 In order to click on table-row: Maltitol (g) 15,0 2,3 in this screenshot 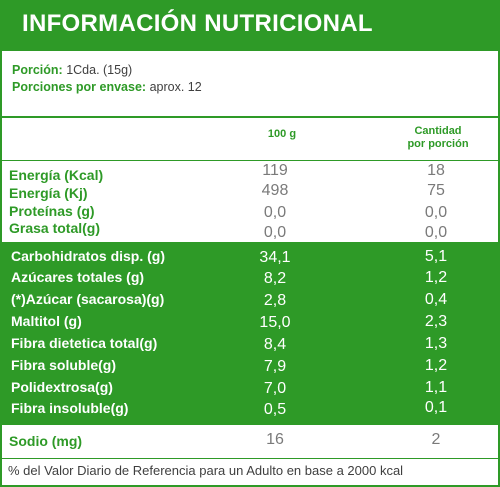, I will do `click(250, 323)`.